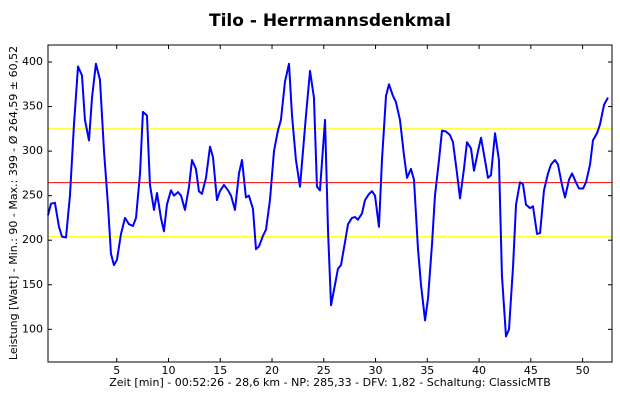 Image resolution: width=620 pixels, height=400 pixels. Describe the element at coordinates (32, 239) in the screenshot. I see `y-tick-label: 200` at that location.